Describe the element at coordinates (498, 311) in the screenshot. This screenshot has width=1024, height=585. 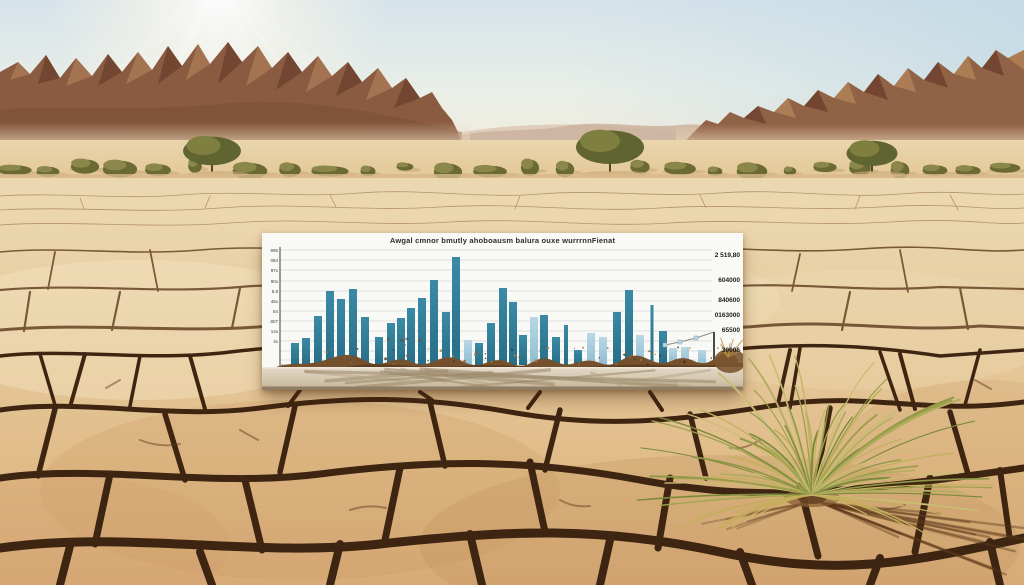
I see `bars` at that location.